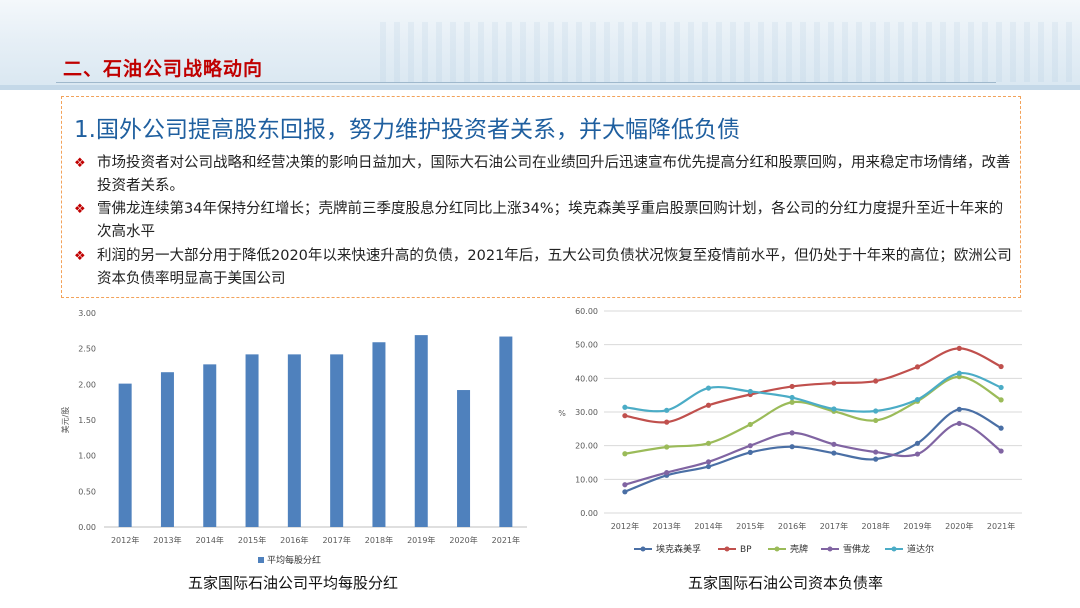  What do you see at coordinates (730, 52) in the screenshot?
I see `banner-decoration` at bounding box center [730, 52].